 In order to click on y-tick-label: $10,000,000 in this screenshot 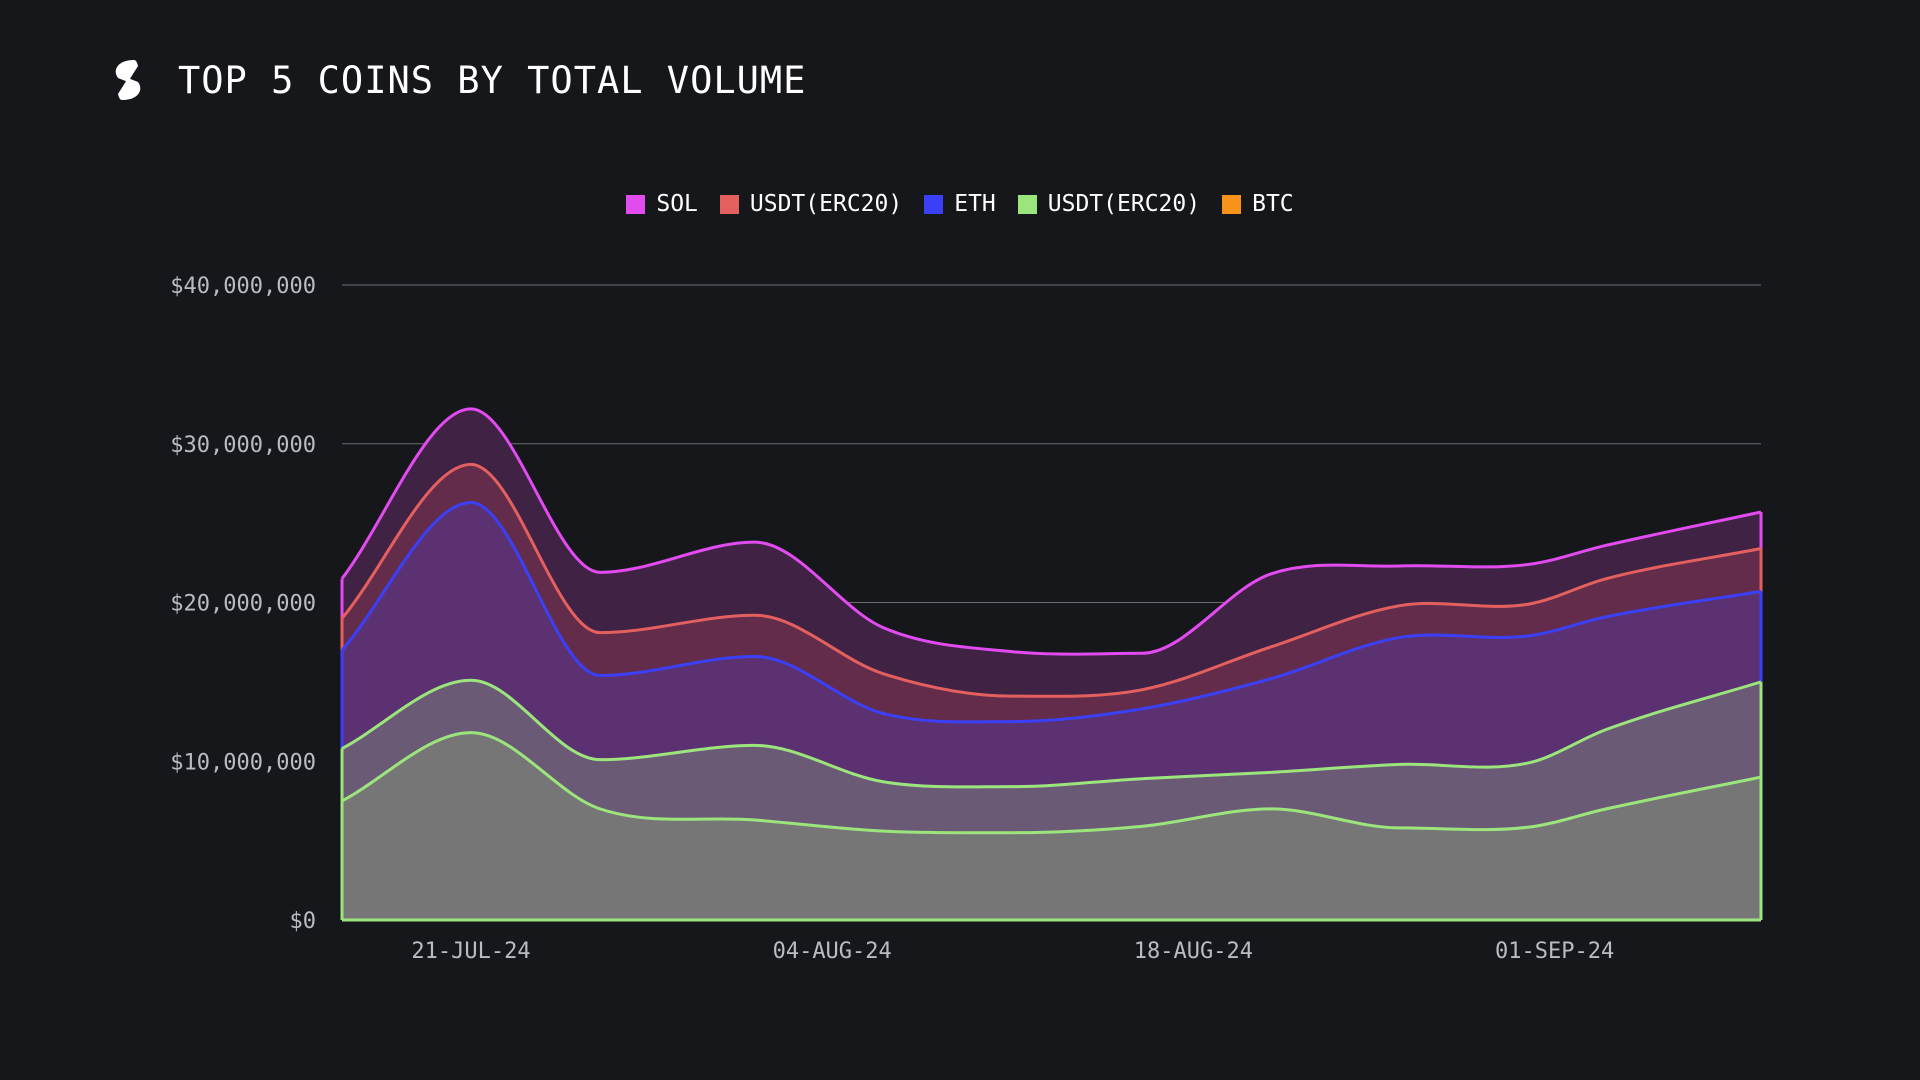, I will do `click(243, 762)`.